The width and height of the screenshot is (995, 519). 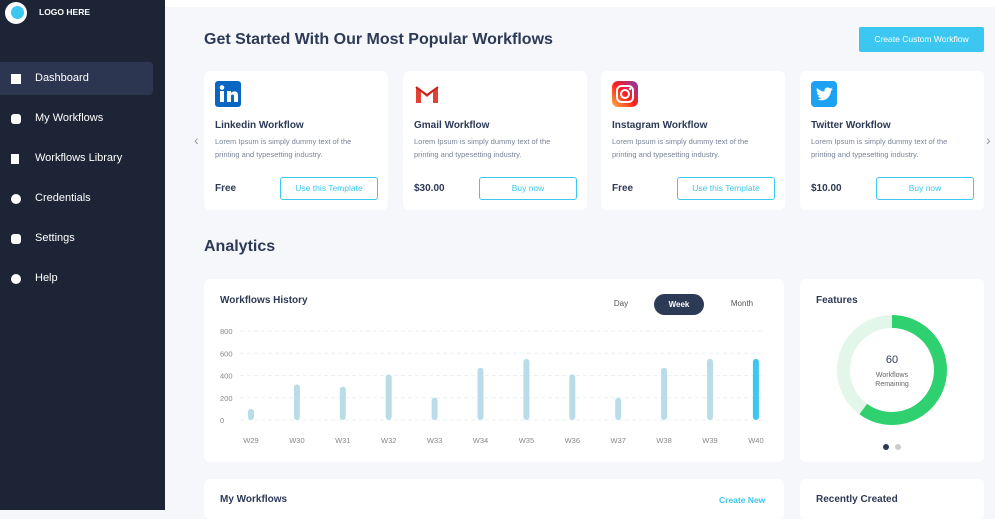 What do you see at coordinates (742, 500) in the screenshot?
I see `create-new-link: Create New` at bounding box center [742, 500].